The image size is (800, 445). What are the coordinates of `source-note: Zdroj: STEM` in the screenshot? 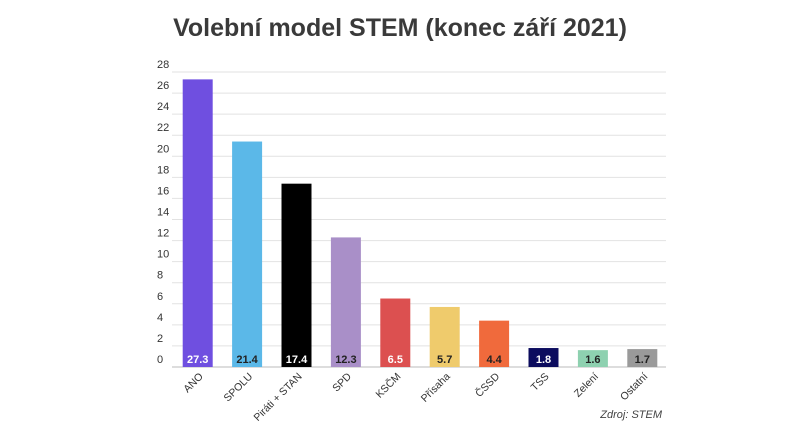 It's located at (631, 415).